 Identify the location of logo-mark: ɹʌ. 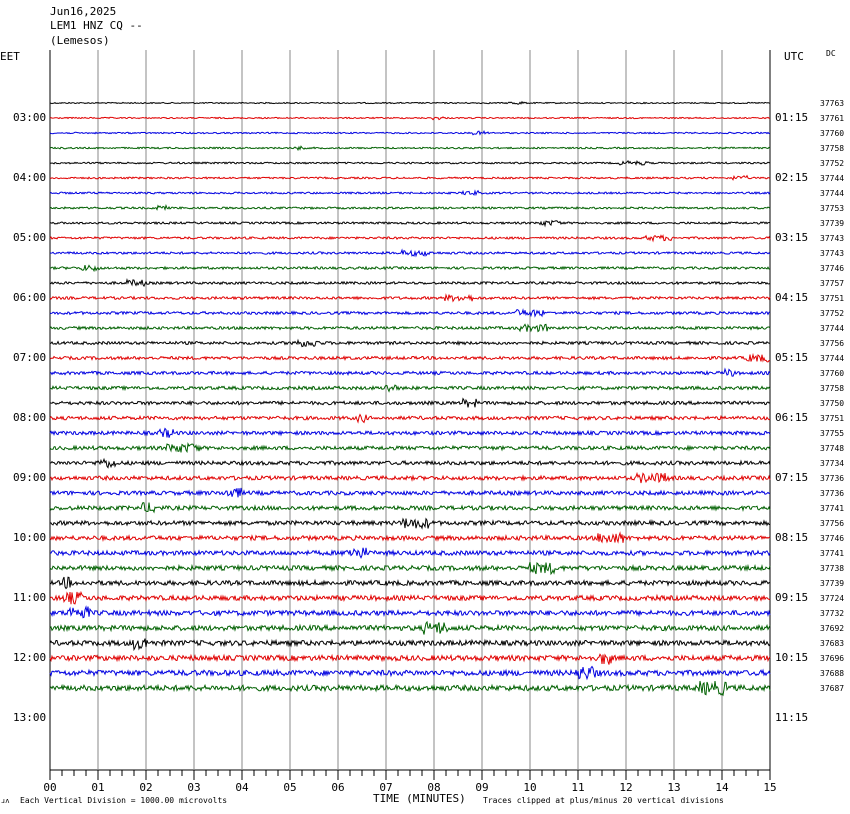
(5, 801).